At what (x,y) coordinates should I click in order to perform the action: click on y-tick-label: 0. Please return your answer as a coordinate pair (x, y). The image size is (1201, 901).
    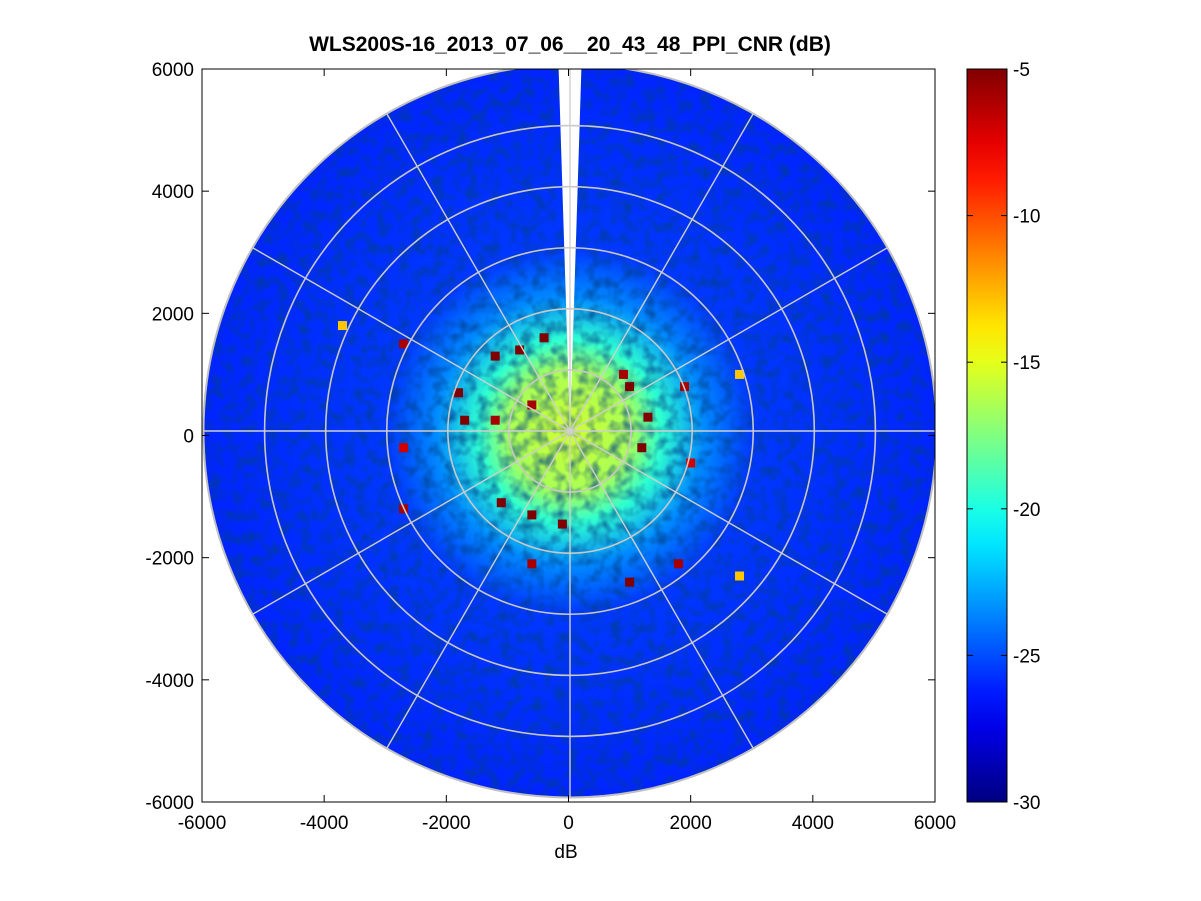
    Looking at the image, I should click on (188, 437).